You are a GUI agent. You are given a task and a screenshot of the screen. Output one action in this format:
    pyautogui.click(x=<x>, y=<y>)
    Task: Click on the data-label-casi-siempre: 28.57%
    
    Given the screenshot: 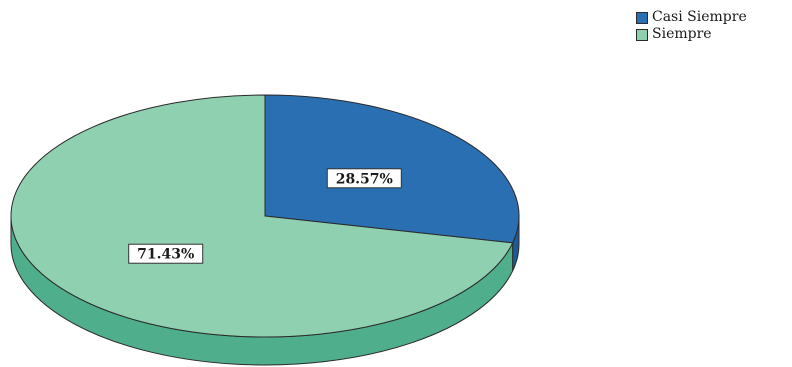 What is the action you would take?
    pyautogui.click(x=364, y=178)
    